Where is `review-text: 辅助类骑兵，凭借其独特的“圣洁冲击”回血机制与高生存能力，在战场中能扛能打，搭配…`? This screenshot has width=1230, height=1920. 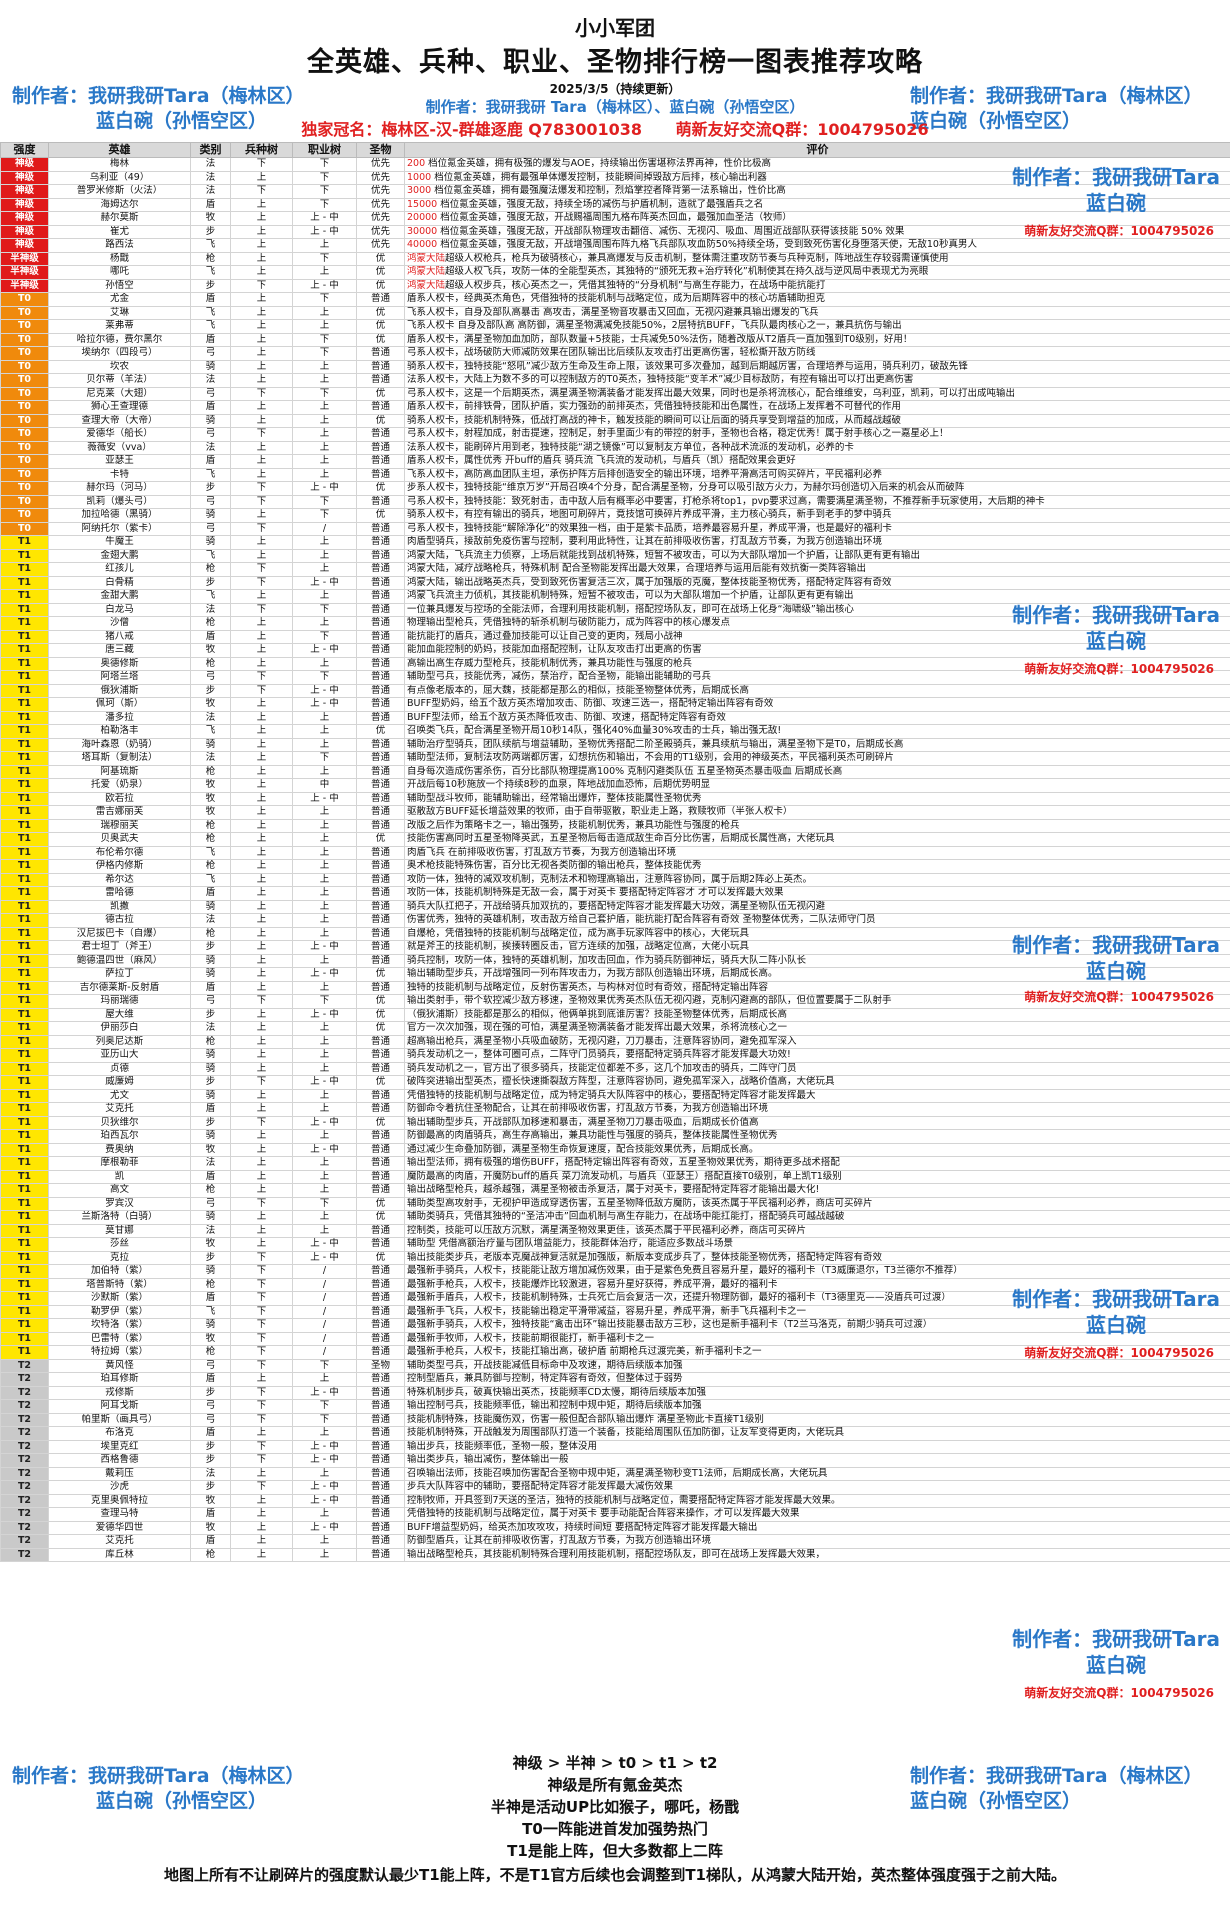 review-text: 辅助类骑兵，凭借其独特的“圣洁冲击”回血机制与高生存能力，在战场中能扛能打，搭配… is located at coordinates (626, 1216).